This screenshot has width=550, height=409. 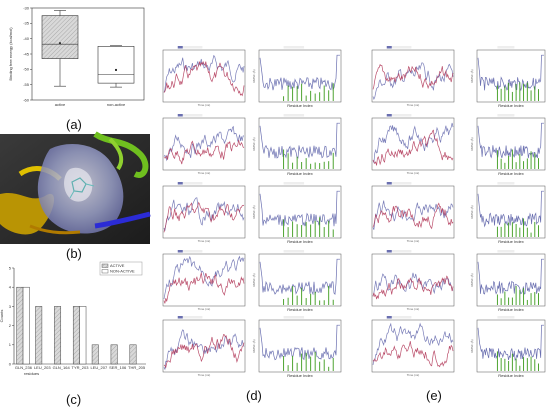 I want to click on blue-ribbon, so click(x=122, y=220).